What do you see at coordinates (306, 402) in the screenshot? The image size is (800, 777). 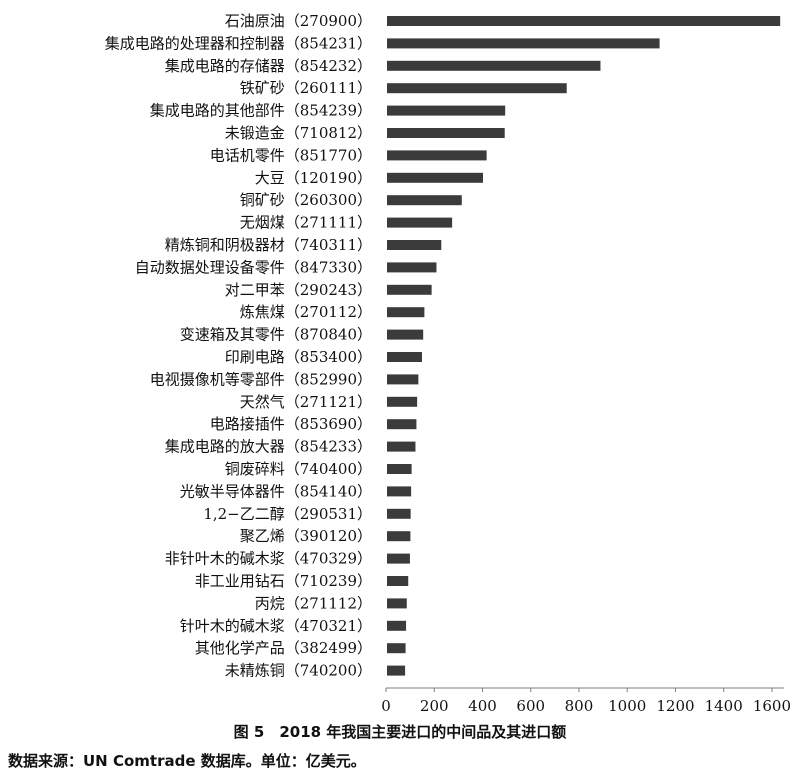 I see `category-label: 天然气（271121）` at bounding box center [306, 402].